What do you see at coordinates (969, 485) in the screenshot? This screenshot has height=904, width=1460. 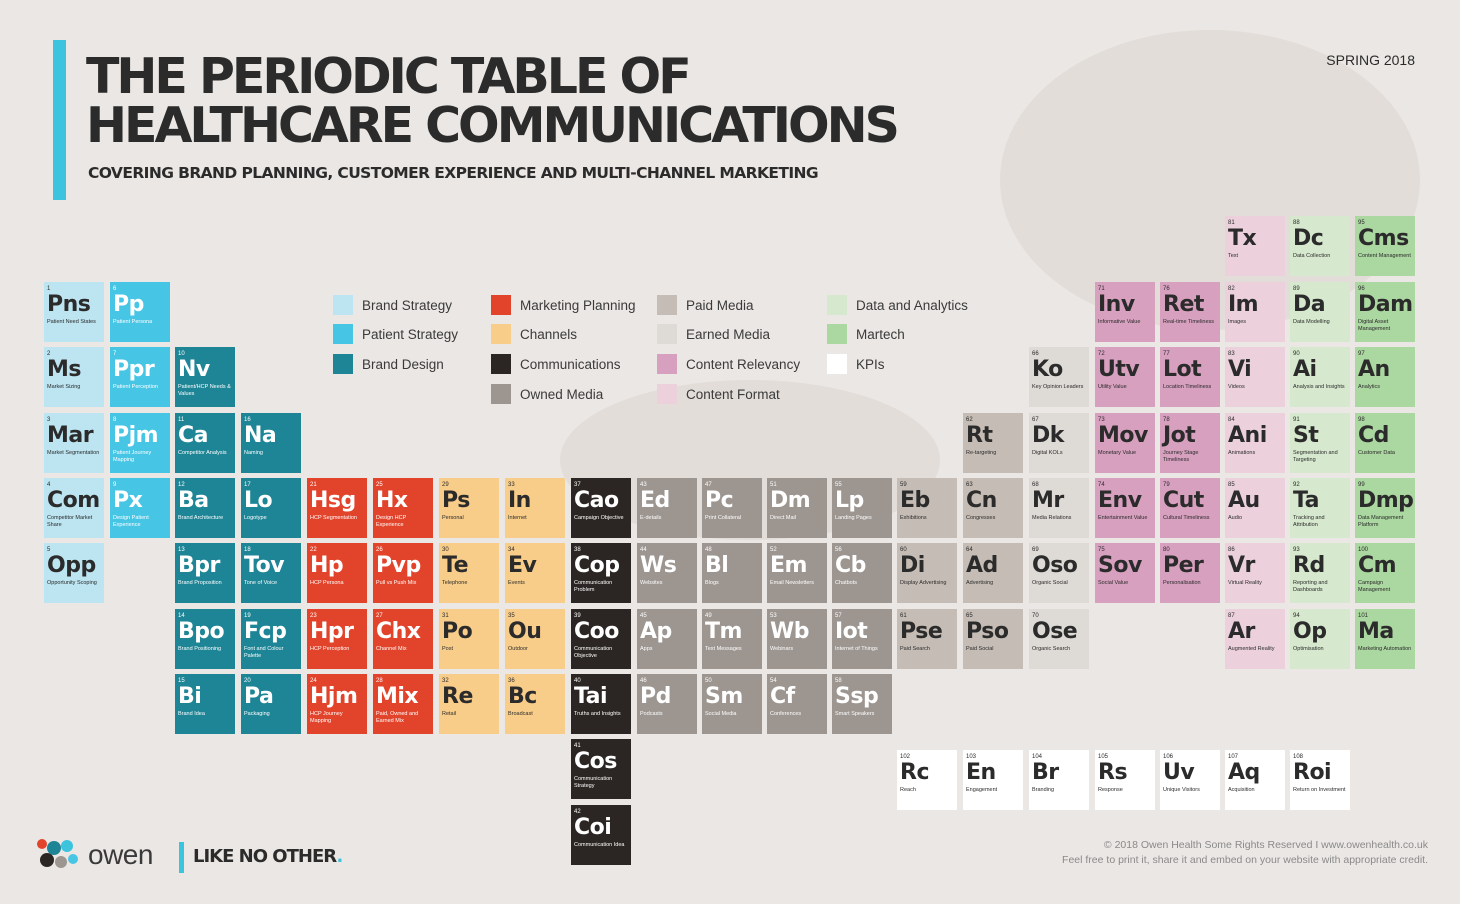 I see `element-number: 63` at bounding box center [969, 485].